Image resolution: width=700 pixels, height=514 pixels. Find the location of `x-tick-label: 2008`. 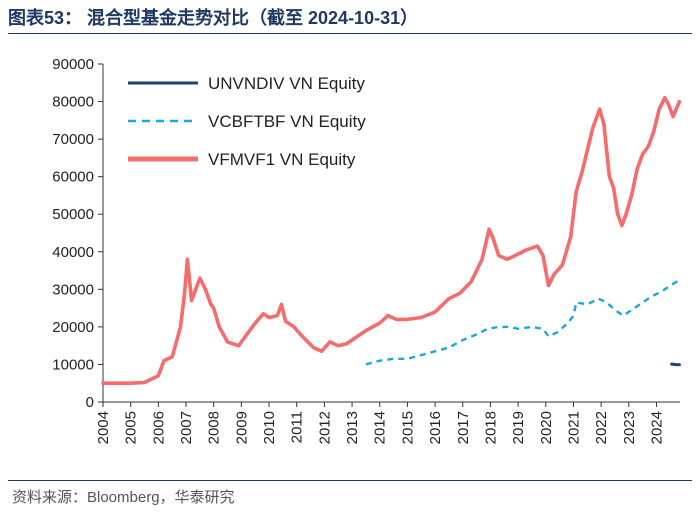

x-tick-label: 2008 is located at coordinates (214, 427).